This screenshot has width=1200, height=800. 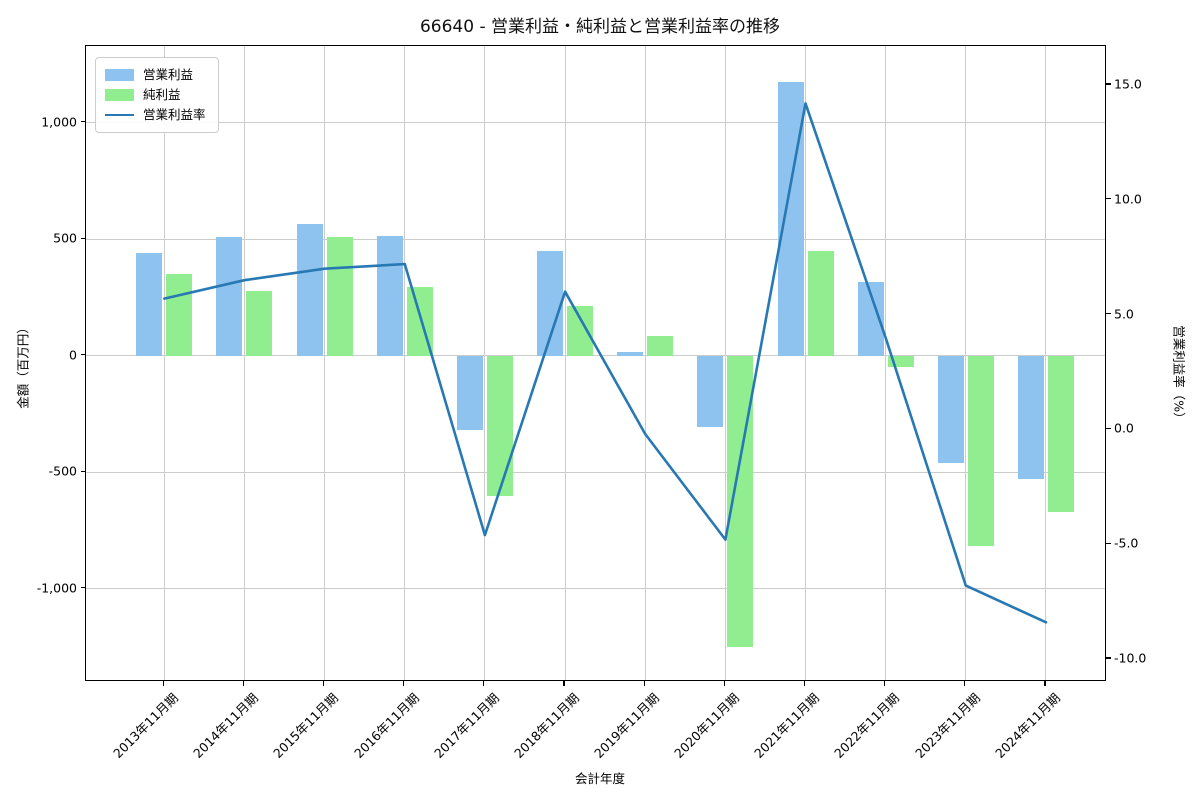 I want to click on y-tick-label-left: 500, so click(x=65, y=238).